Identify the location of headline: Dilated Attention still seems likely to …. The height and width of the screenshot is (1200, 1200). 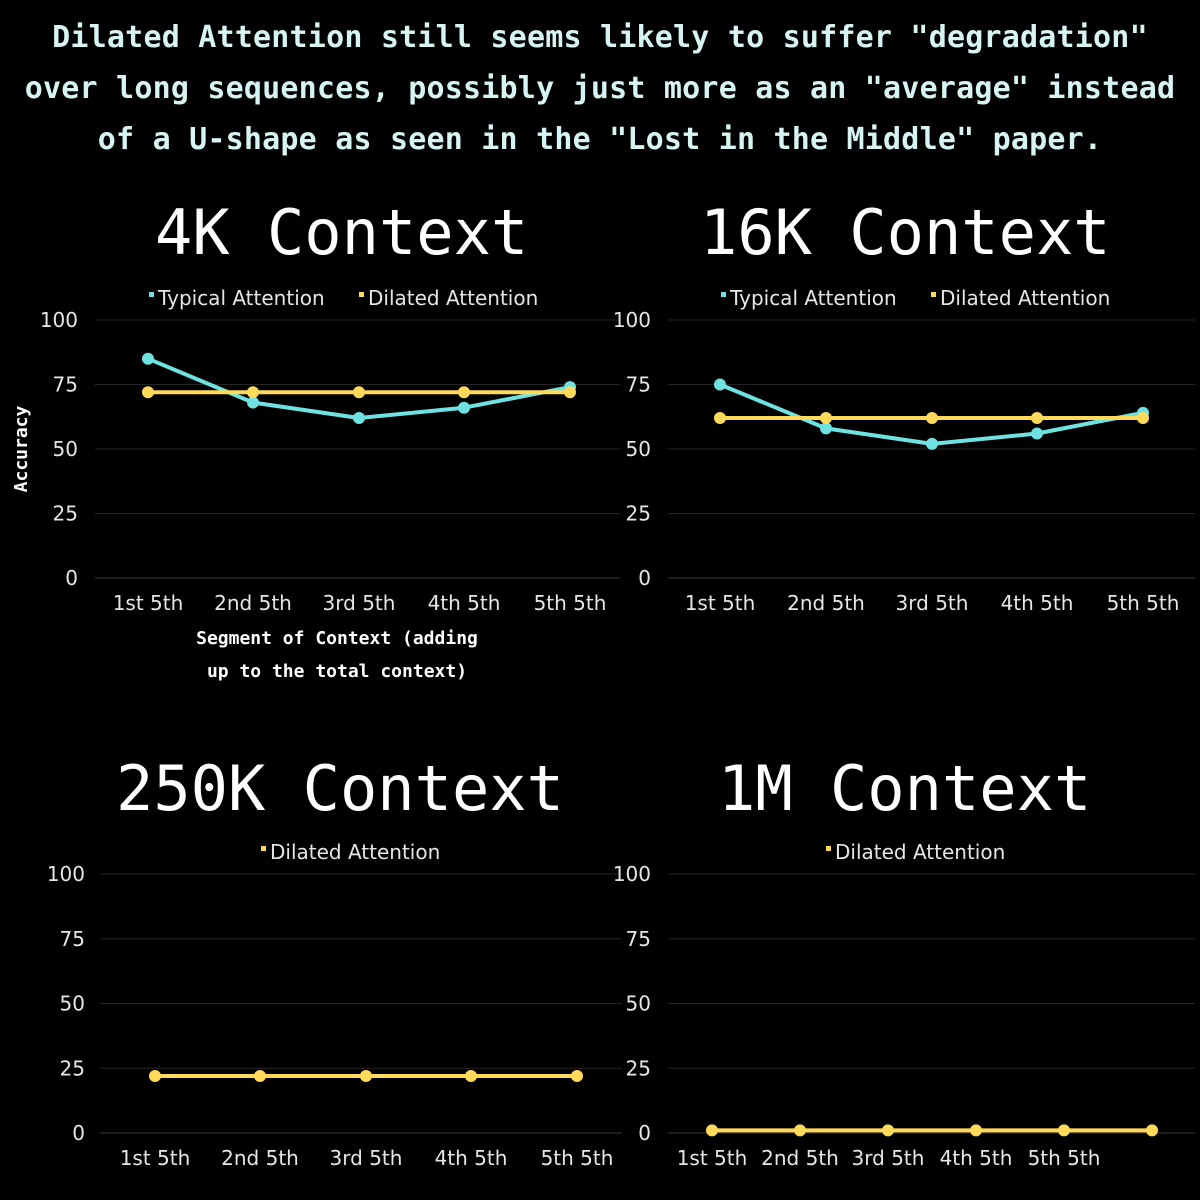
(600, 88).